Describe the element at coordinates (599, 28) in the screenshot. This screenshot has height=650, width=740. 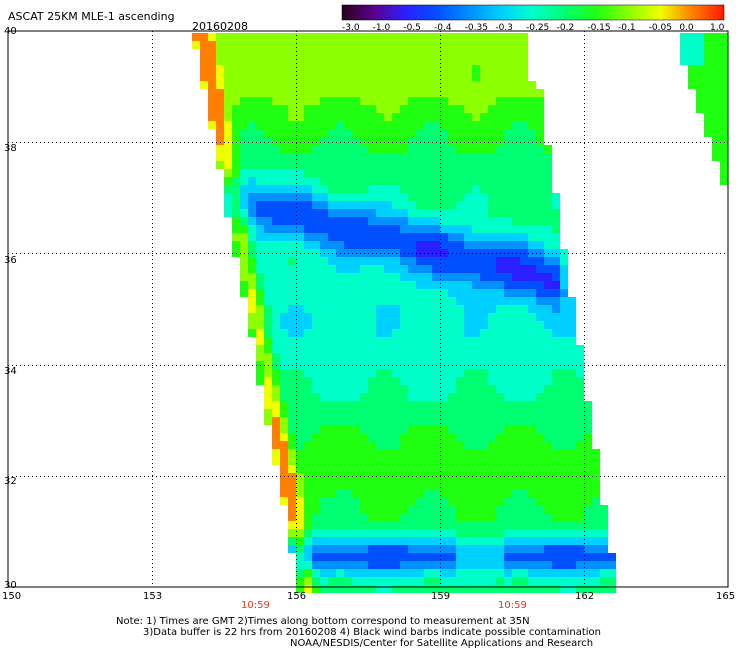
I see `colorbar-label: -0.15` at that location.